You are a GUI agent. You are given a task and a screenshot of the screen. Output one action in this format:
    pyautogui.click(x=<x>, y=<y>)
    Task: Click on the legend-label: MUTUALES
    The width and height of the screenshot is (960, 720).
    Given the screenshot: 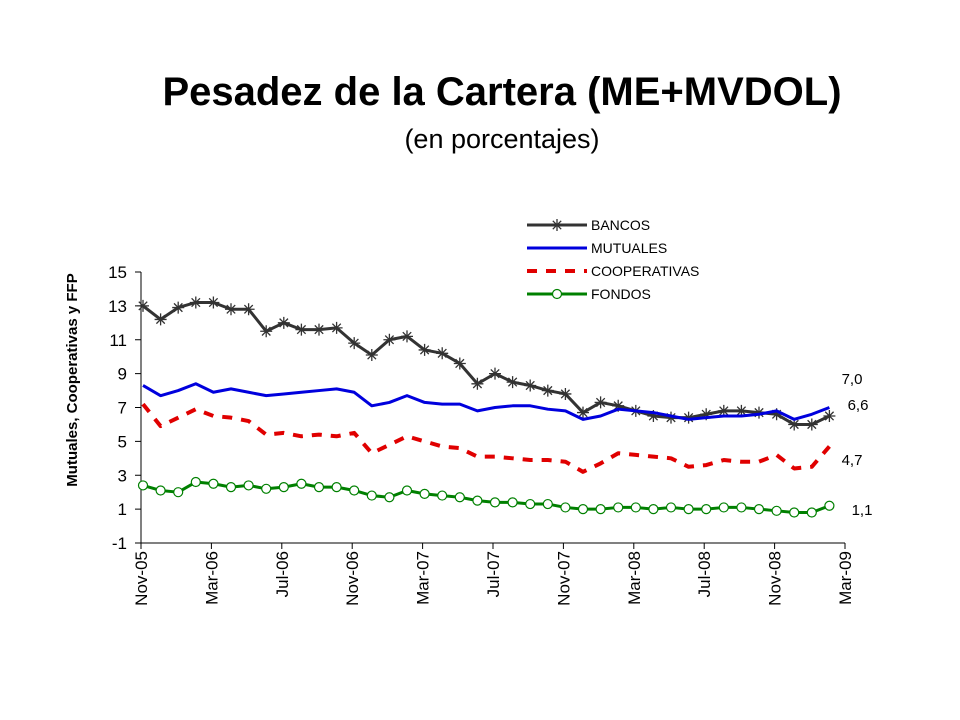 What is the action you would take?
    pyautogui.click(x=629, y=248)
    